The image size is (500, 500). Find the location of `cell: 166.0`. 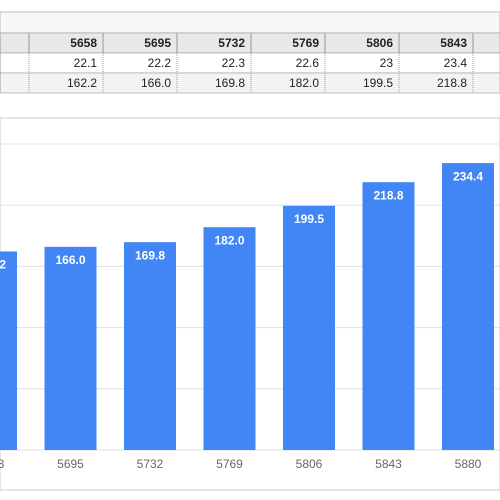

cell: 166.0 is located at coordinates (156, 83).